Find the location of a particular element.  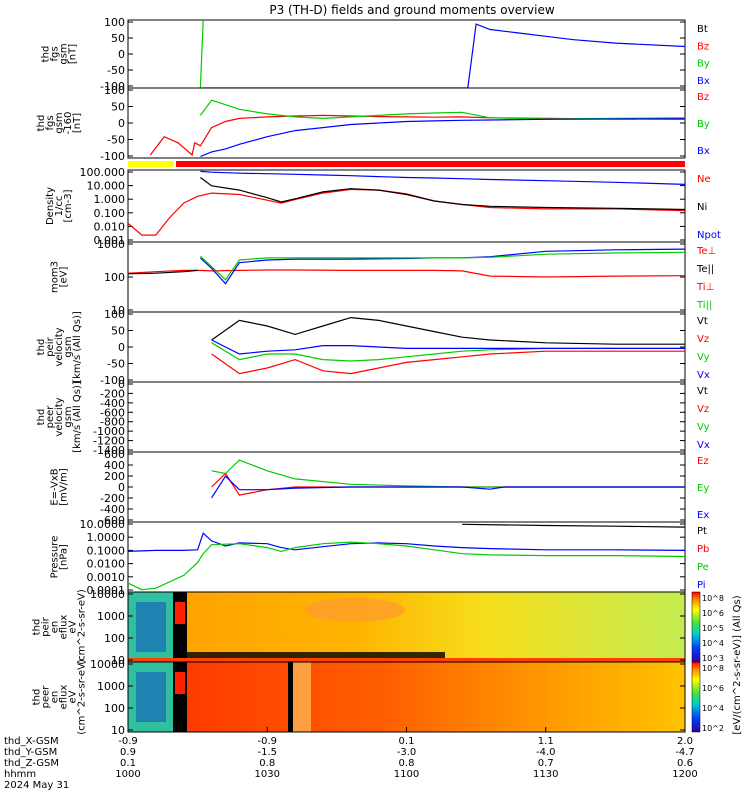

colorbar-tick-label: 10^2 is located at coordinates (713, 728).